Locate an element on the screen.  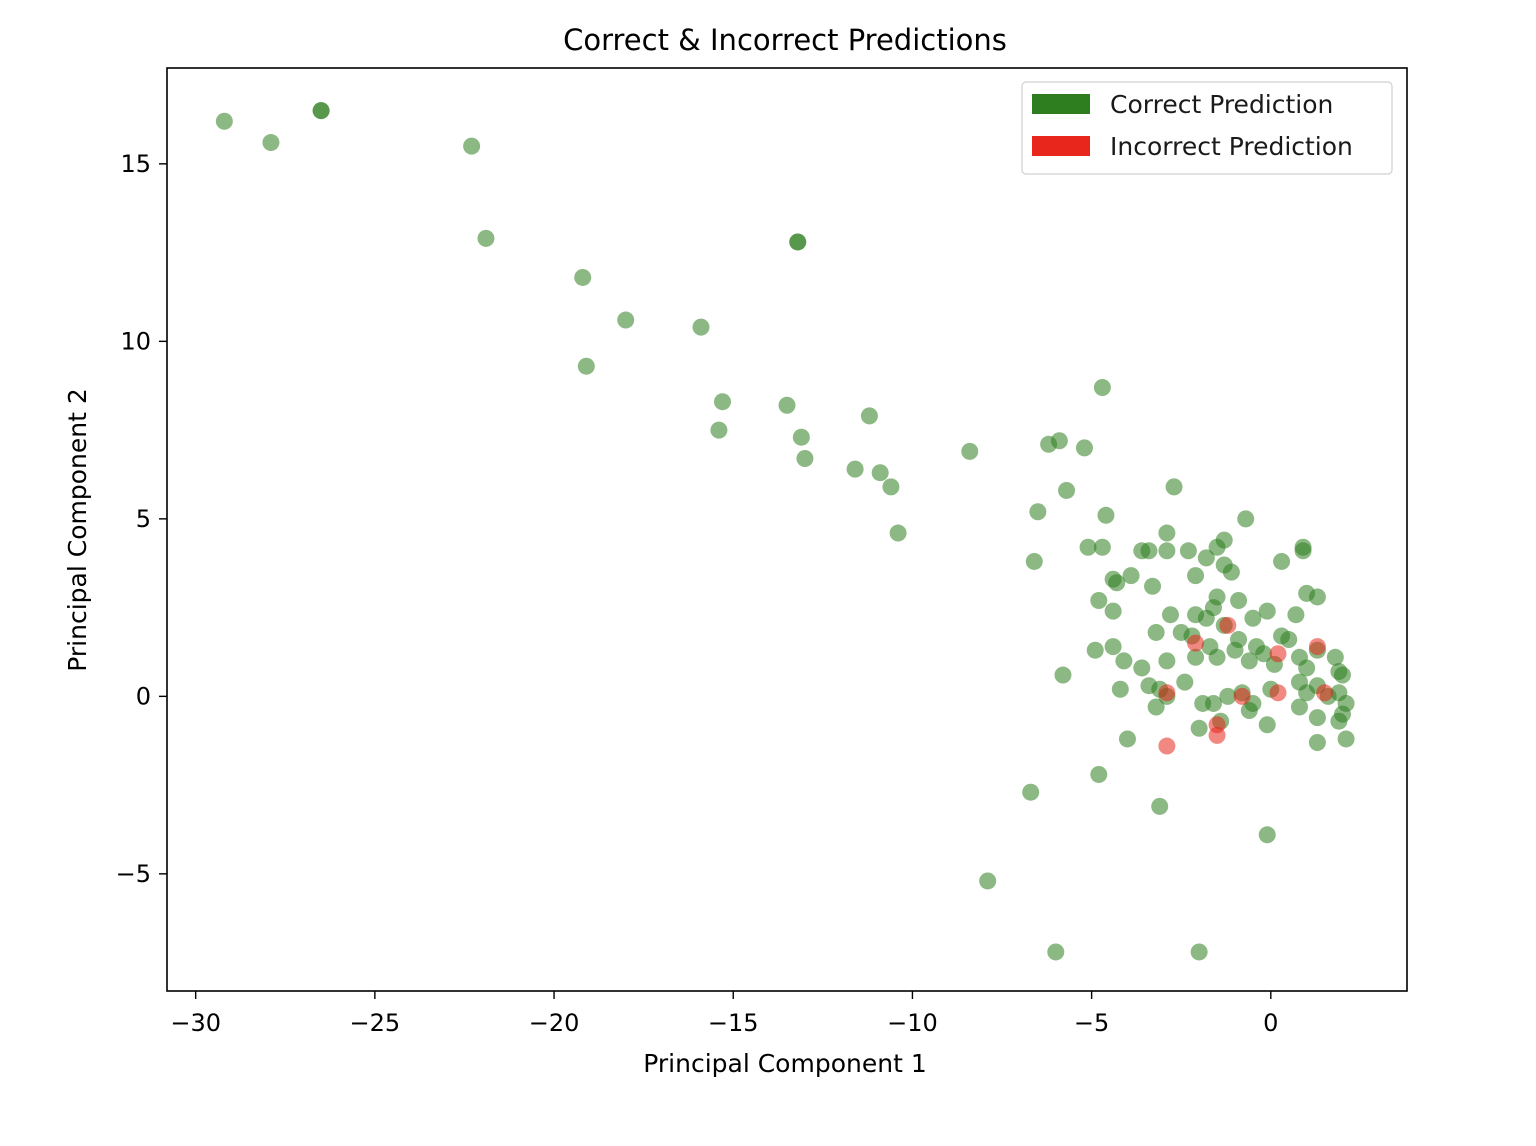
x-axis-ticks: −30 −25 −20 −15 −10 −5 0 is located at coordinates (724, 1014).